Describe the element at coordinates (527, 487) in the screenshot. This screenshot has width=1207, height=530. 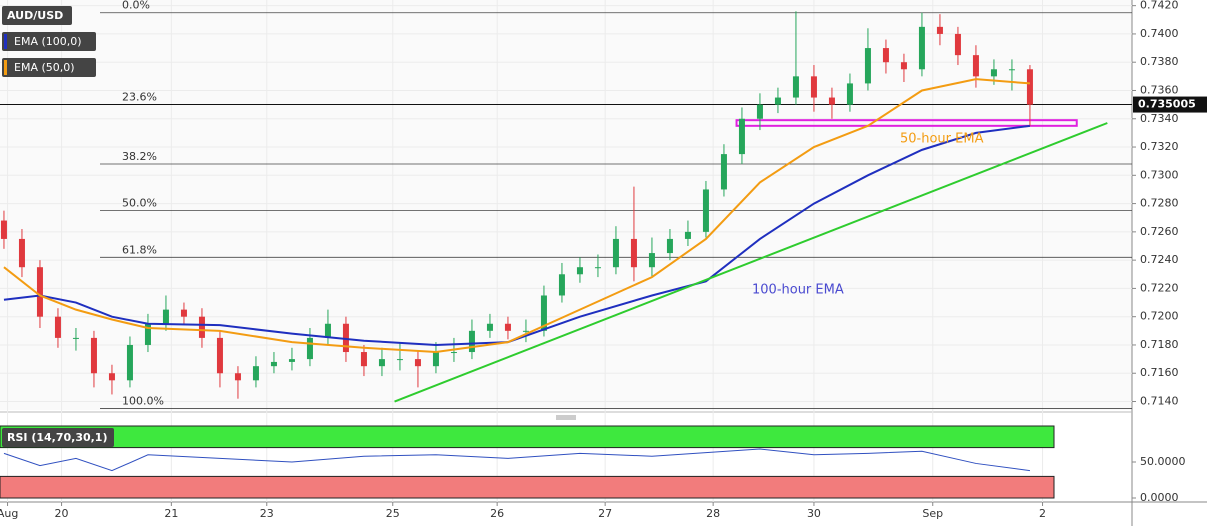
I see `rsi-oversold-band` at that location.